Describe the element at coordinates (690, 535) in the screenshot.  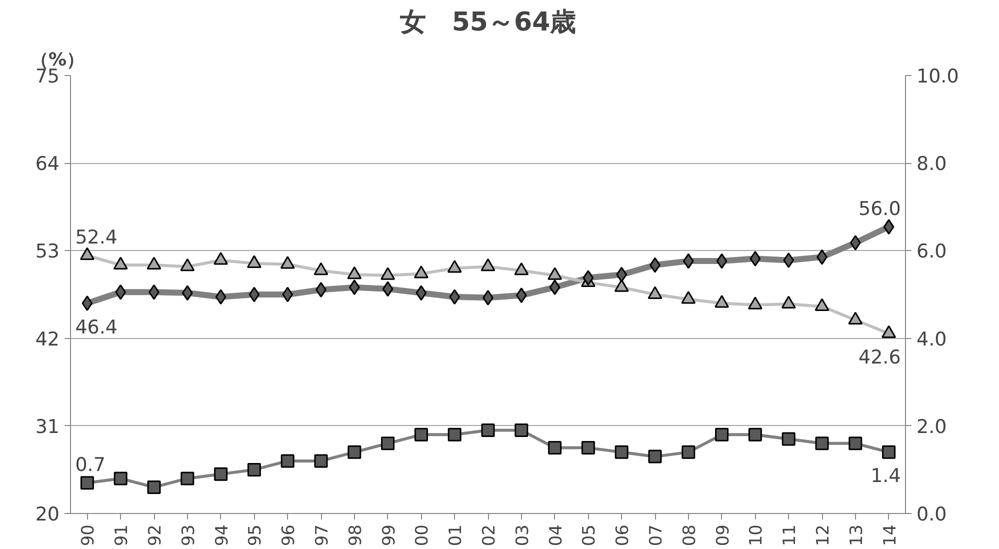
I see `x-tick-label: 08` at that location.